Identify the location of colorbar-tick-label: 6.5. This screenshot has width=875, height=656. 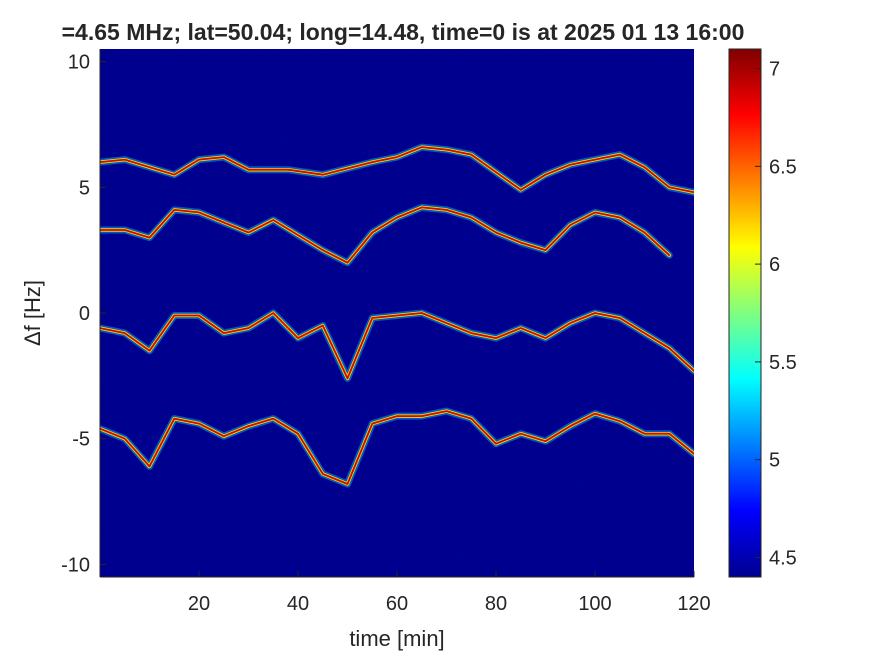
(783, 167).